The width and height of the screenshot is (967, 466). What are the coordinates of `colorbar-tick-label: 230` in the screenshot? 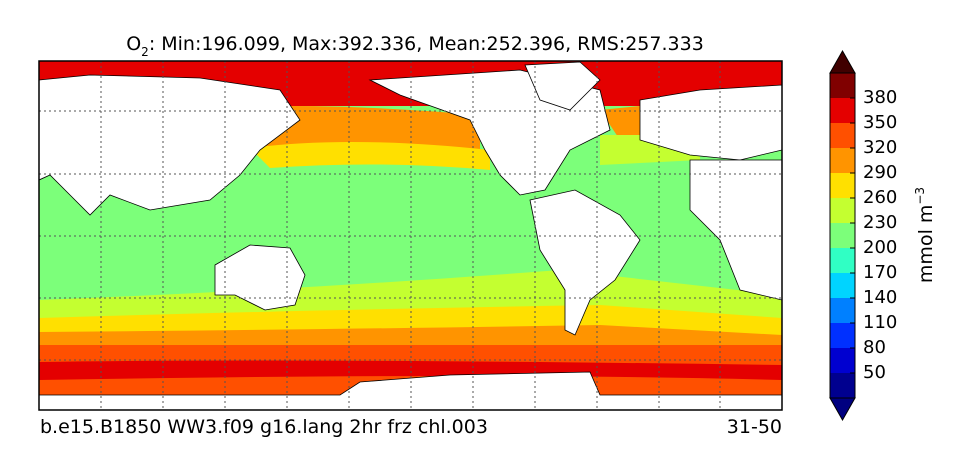 It's located at (880, 222).